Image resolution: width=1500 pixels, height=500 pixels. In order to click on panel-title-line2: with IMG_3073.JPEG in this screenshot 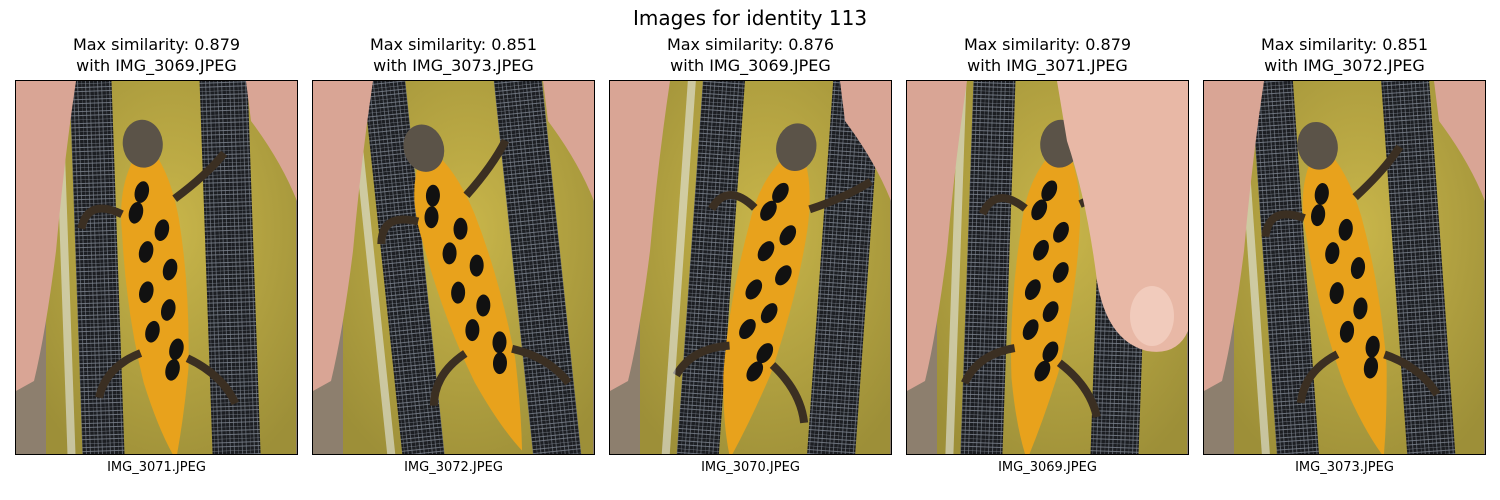, I will do `click(453, 65)`.